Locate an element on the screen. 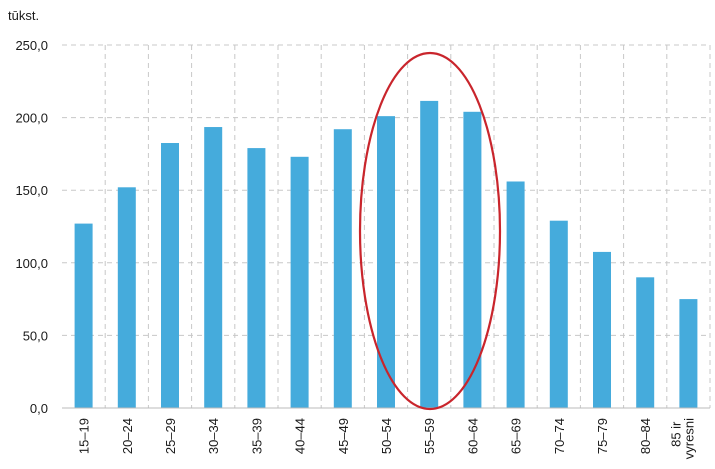 The image size is (715, 469). y-axis-label: tūkst. is located at coordinates (23, 15).